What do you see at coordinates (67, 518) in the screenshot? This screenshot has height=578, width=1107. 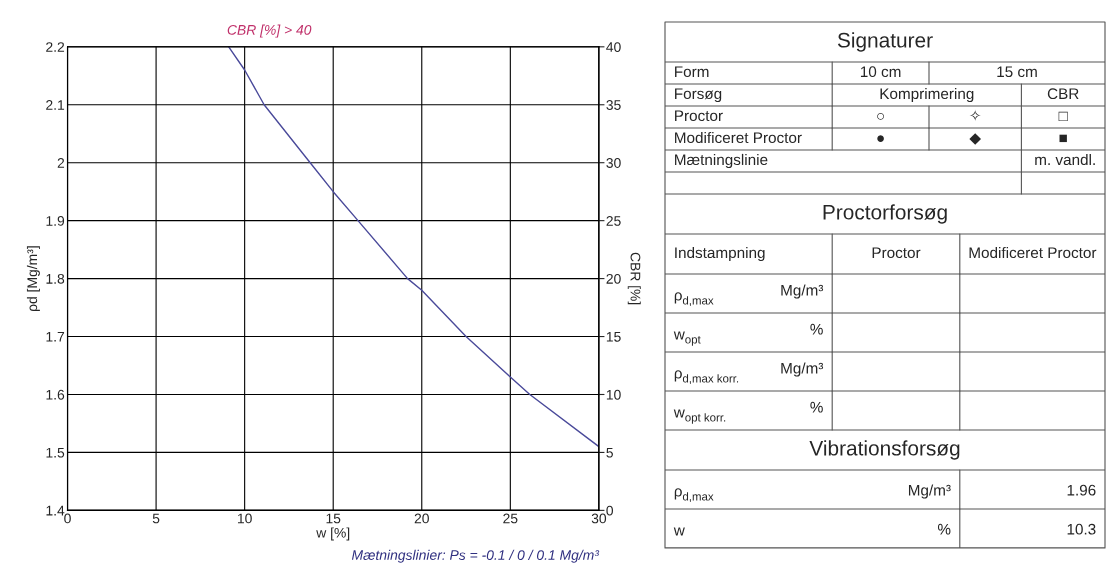 I see `x-tick-label: 0` at bounding box center [67, 518].